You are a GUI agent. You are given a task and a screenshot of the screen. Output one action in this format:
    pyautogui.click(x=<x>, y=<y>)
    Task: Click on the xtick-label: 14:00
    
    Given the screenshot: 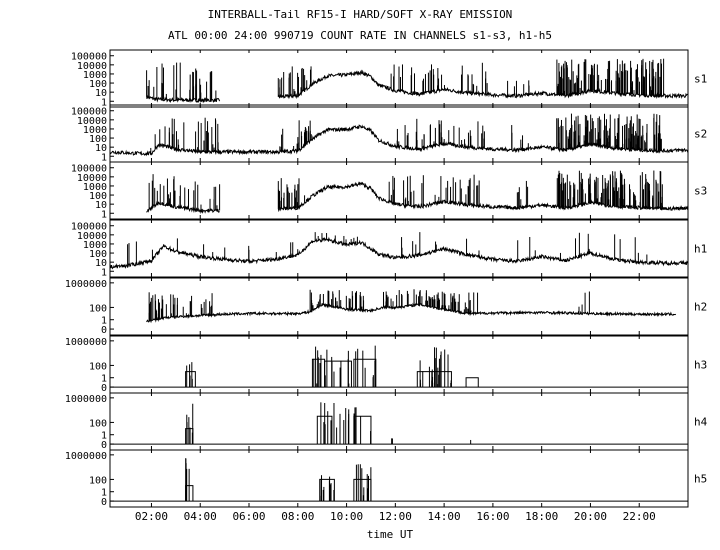 What is the action you would take?
    pyautogui.click(x=444, y=516)
    